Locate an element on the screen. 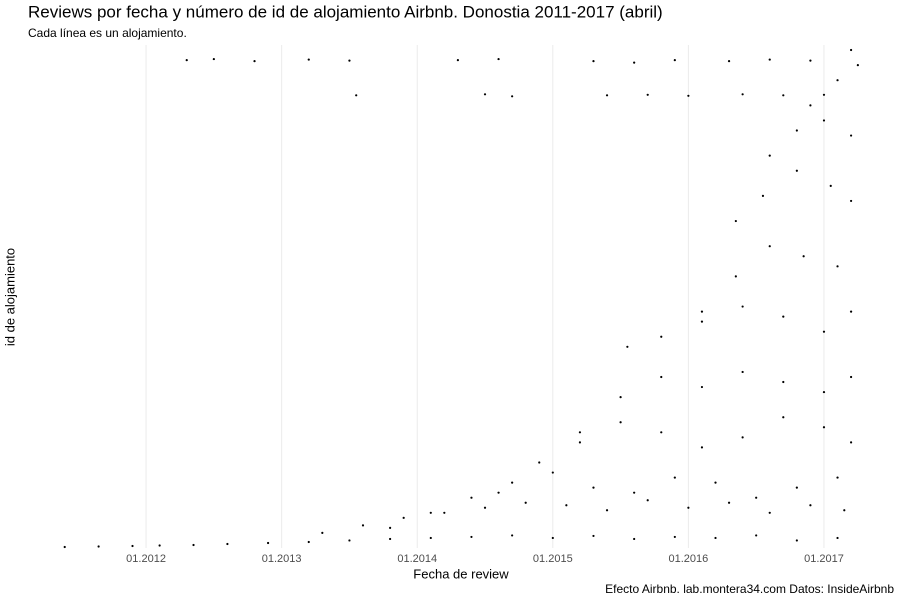 Image resolution: width=900 pixels, height=600 pixels. x-tick-label: 01.2014 is located at coordinates (417, 559).